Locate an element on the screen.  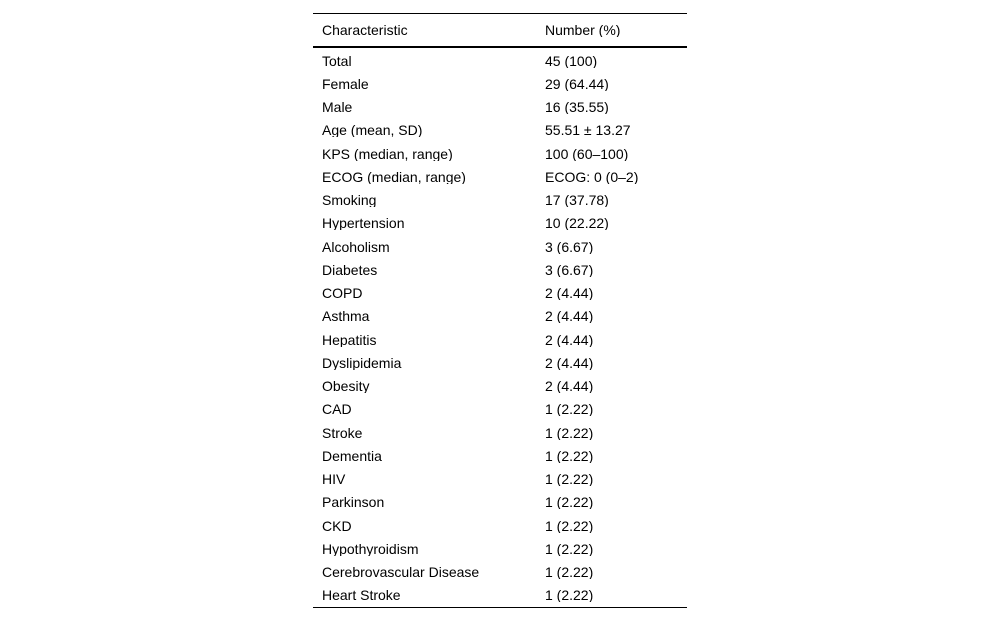
number-cell: 29 (64.44) is located at coordinates (577, 83).